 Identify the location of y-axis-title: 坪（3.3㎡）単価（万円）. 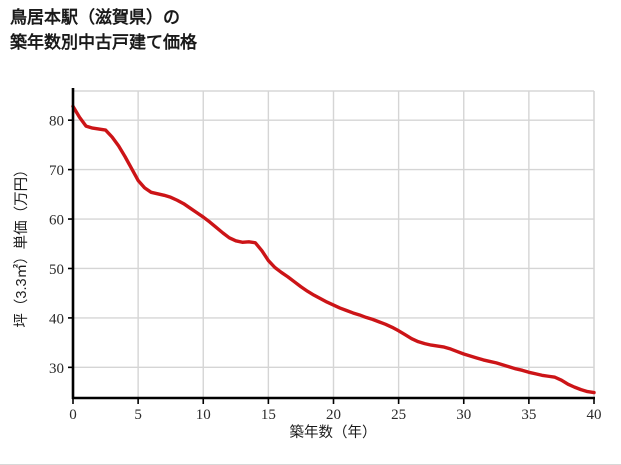
(21, 244).